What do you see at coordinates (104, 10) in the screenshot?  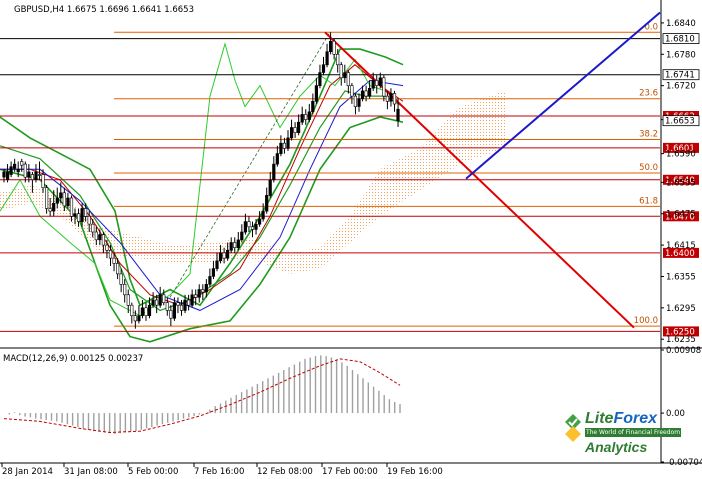 I see `chart-header: GBPUSD,H4 1.6675 1.6696 1.6641 1.6653` at bounding box center [104, 10].